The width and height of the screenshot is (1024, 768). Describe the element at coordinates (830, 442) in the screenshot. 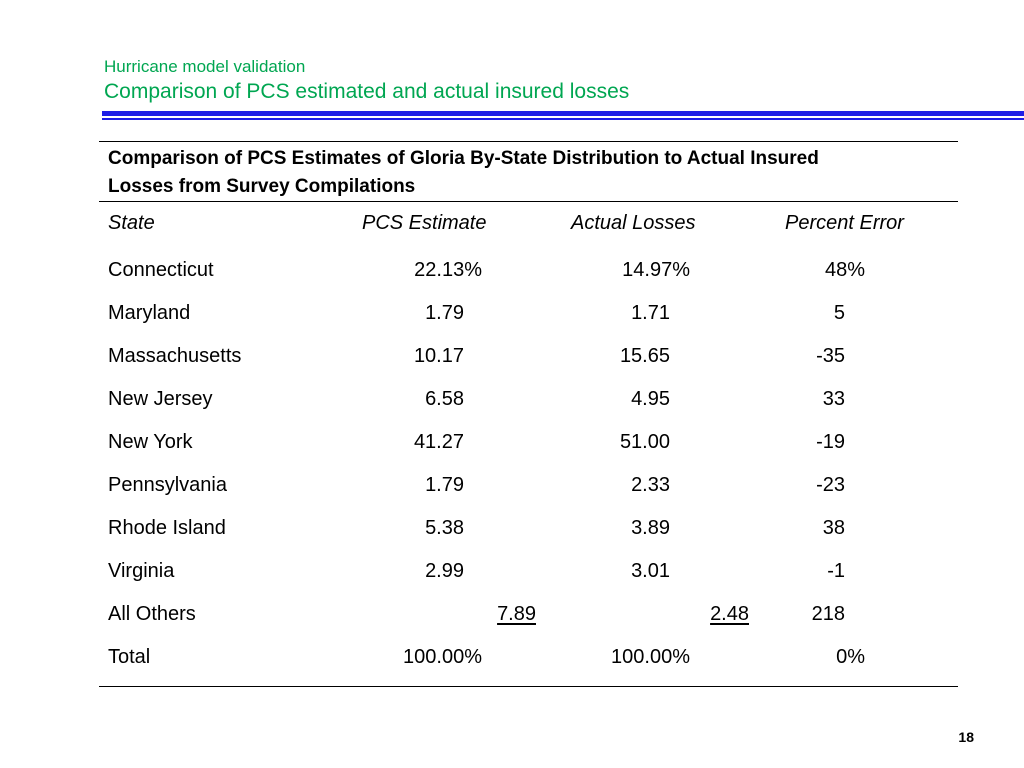

I see `cell-percent-error: -19` at that location.